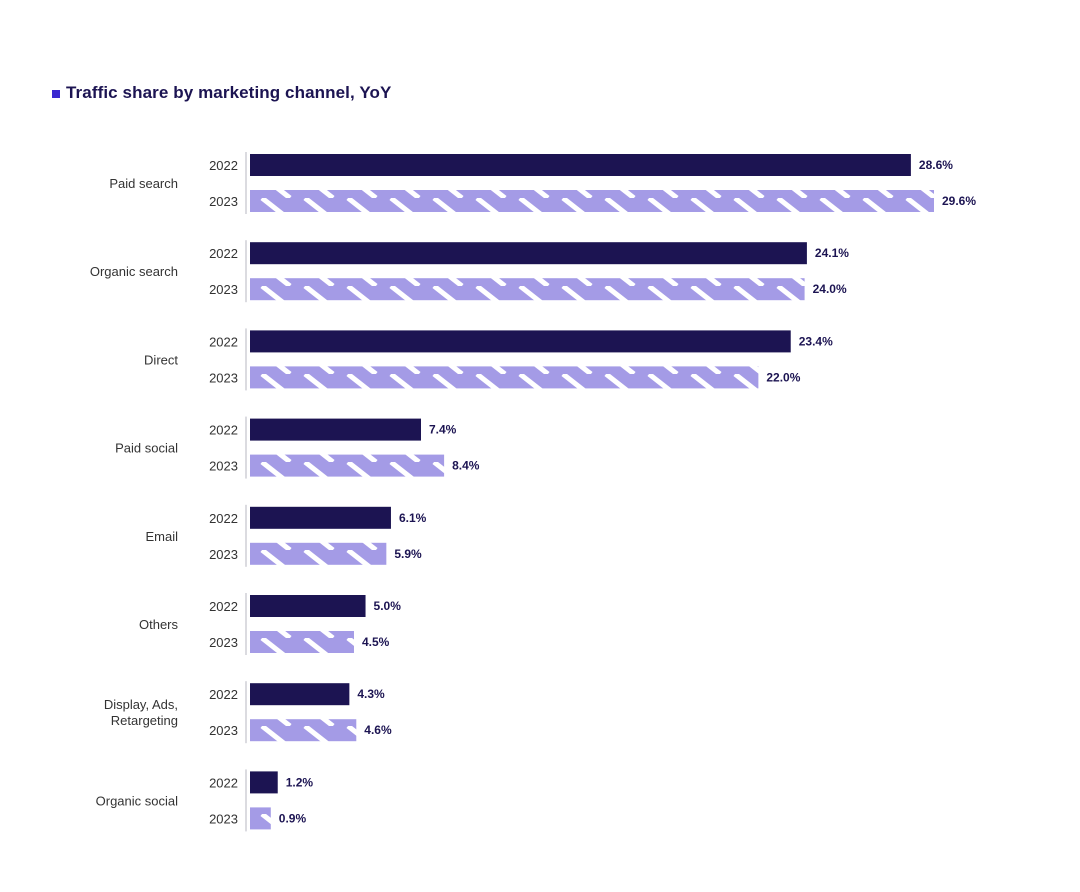 The width and height of the screenshot is (1080, 892). What do you see at coordinates (408, 554) in the screenshot?
I see `data-label: 5.9%` at bounding box center [408, 554].